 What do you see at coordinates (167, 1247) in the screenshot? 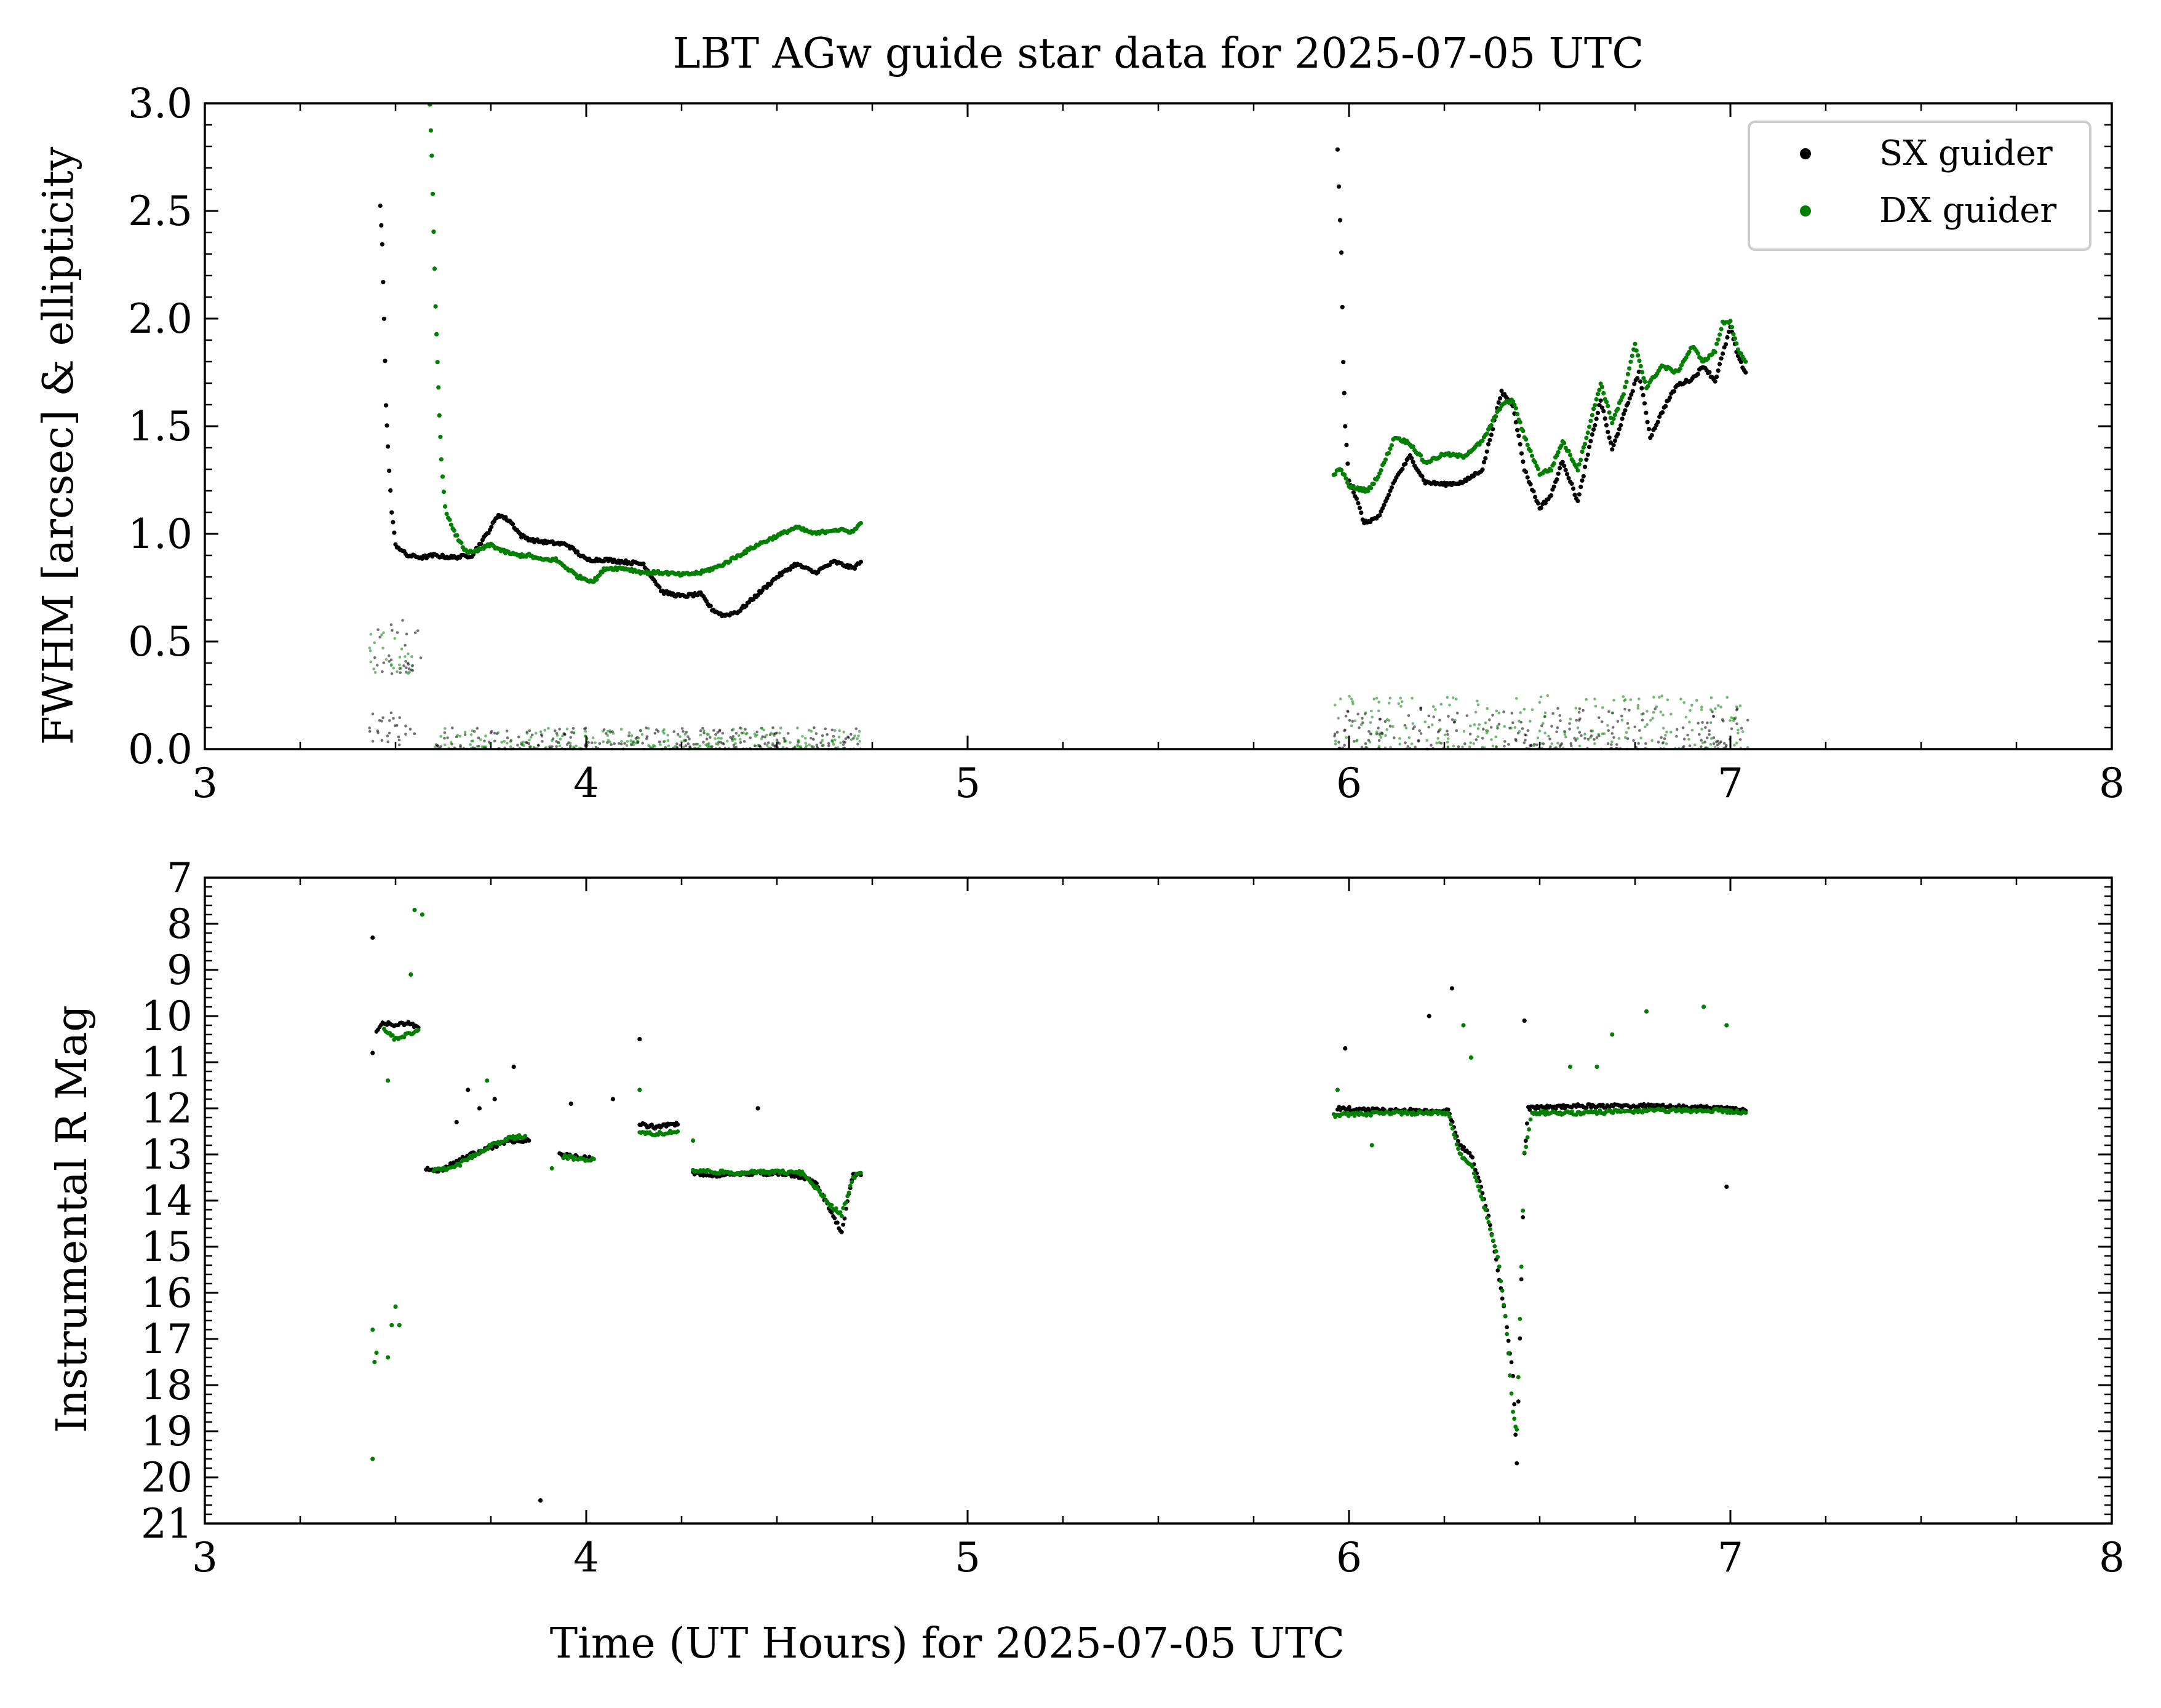
I see `rmag-y-tick-label: 15` at bounding box center [167, 1247].